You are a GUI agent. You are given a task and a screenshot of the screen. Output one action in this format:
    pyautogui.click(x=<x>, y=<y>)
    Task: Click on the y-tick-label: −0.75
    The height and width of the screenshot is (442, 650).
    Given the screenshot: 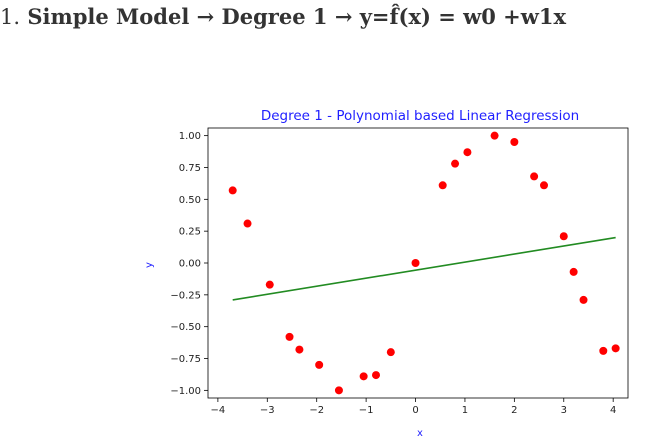 What is the action you would take?
    pyautogui.click(x=185, y=359)
    